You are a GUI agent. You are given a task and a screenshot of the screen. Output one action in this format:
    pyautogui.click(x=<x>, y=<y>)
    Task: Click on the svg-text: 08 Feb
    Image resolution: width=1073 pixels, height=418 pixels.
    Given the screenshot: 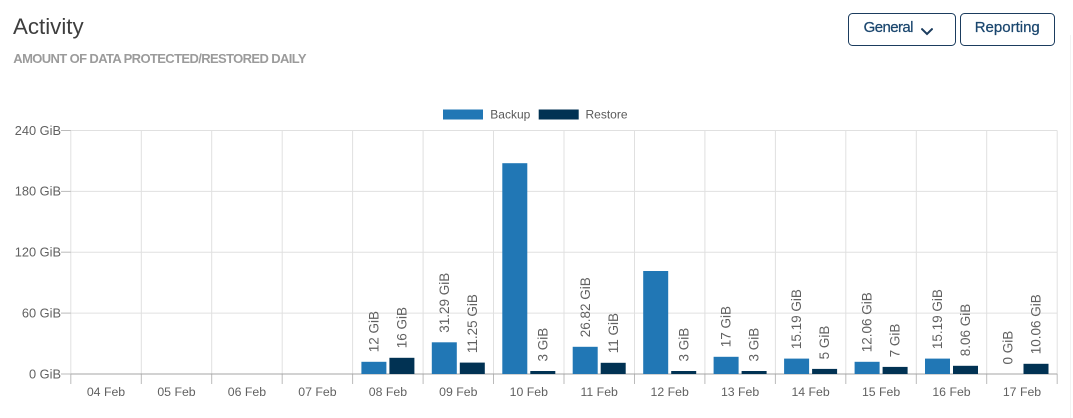 What is the action you would take?
    pyautogui.click(x=388, y=392)
    